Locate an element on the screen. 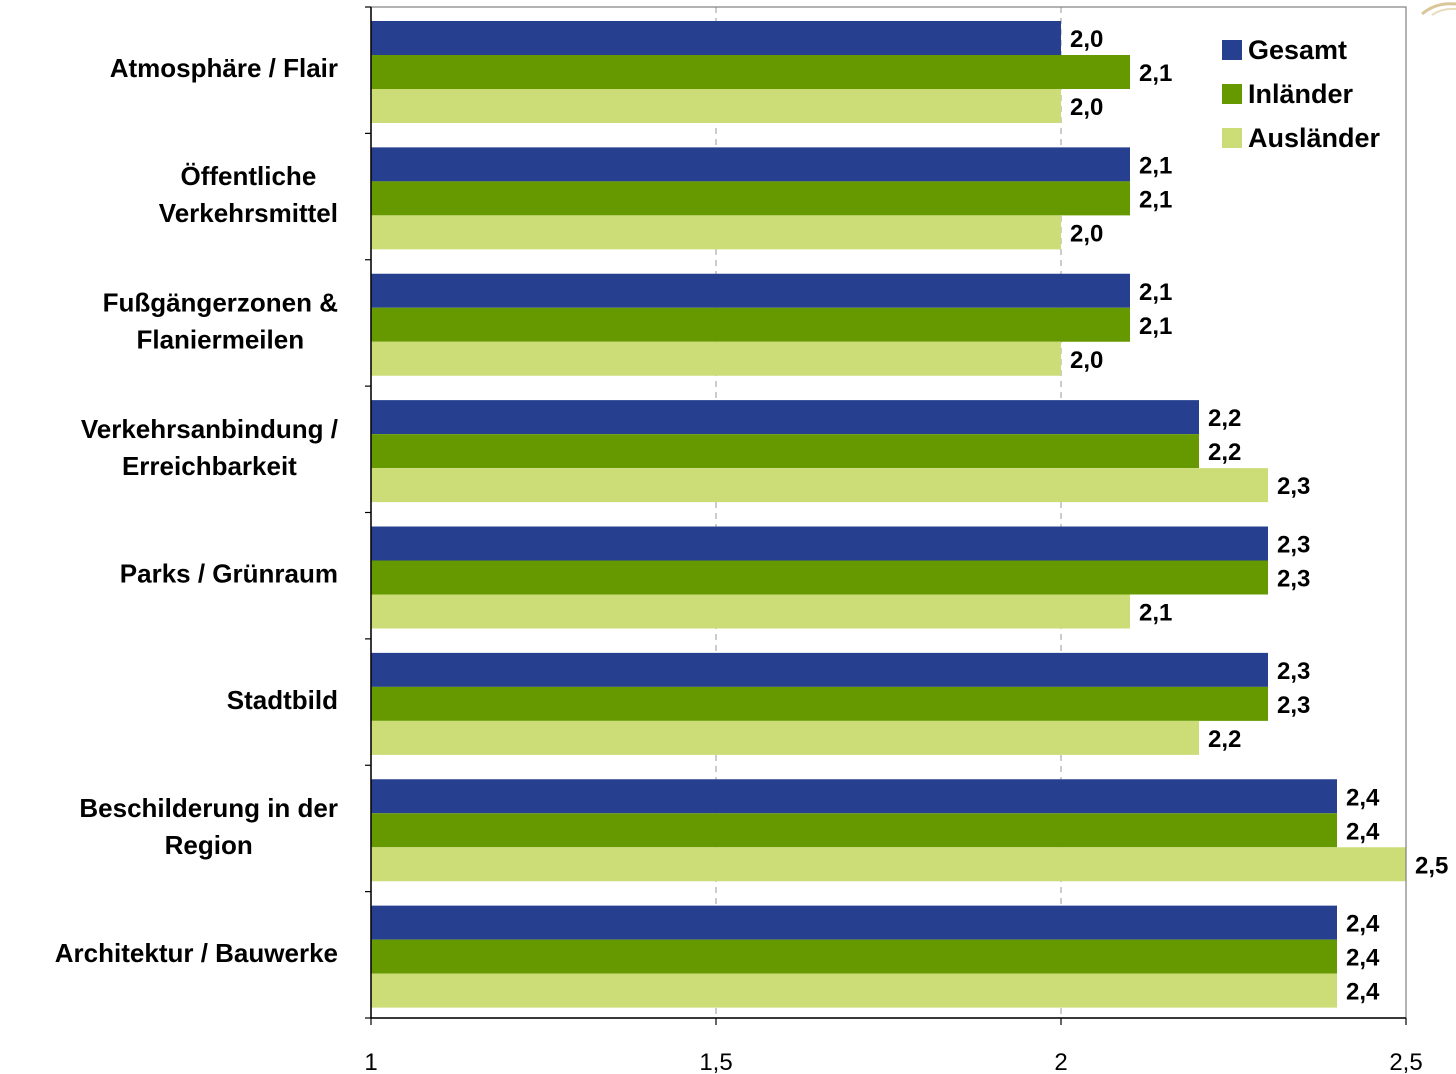 This screenshot has width=1456, height=1074. legend-label-gesamt: Gesamt is located at coordinates (1297, 50).